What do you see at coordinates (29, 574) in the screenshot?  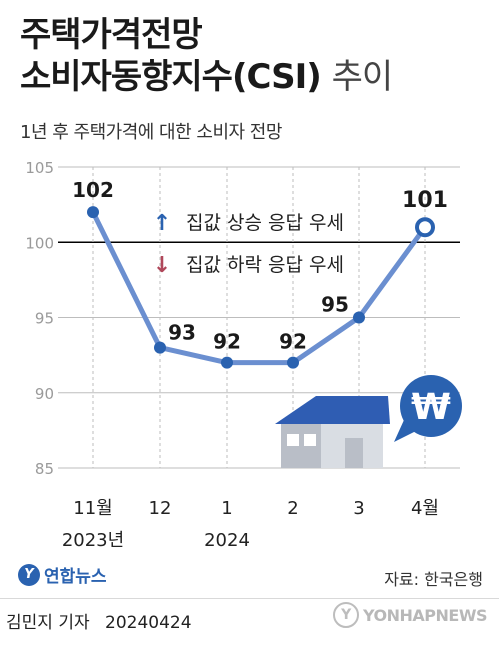 I see `brand-mark-icon: Y` at bounding box center [29, 574].